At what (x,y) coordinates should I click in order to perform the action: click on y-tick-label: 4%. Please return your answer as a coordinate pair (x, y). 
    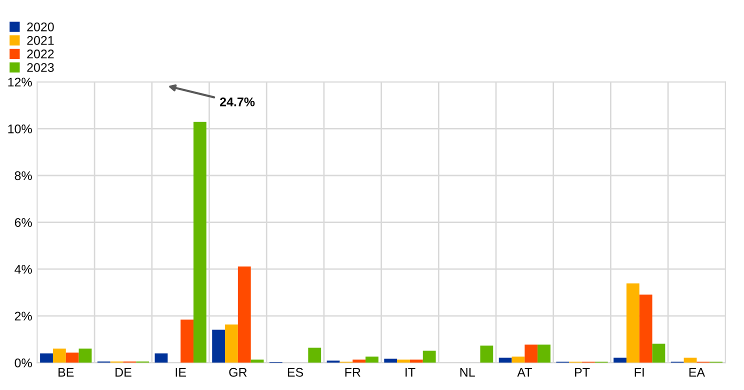
    Looking at the image, I should click on (23, 269).